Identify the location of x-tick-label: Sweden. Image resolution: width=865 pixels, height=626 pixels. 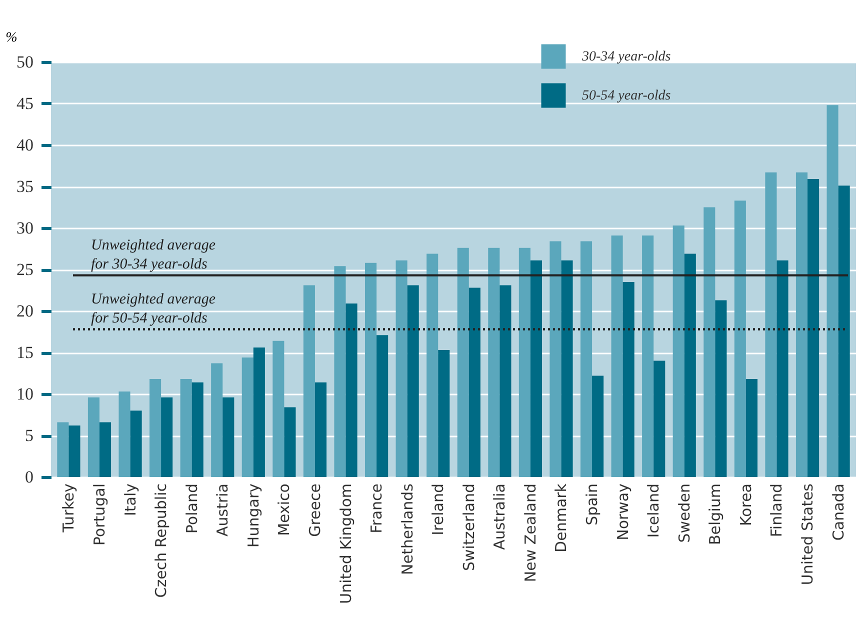
(684, 513).